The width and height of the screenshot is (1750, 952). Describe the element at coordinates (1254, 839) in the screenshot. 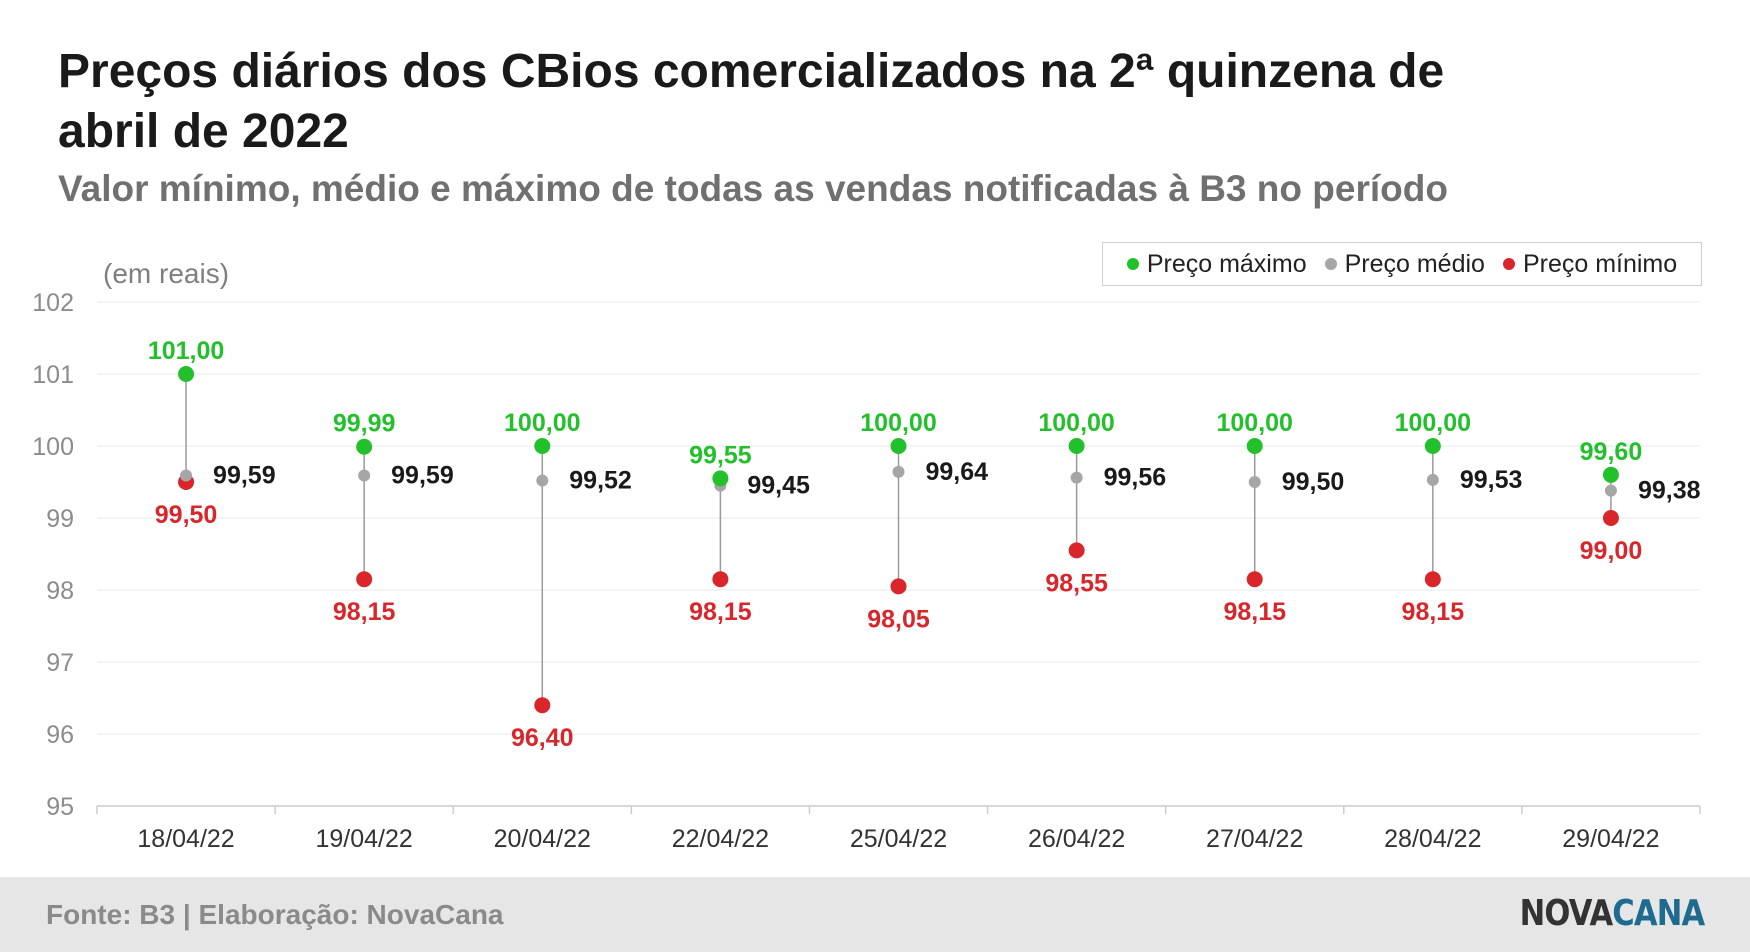

I see `x-tick-label: 27/04/22` at that location.